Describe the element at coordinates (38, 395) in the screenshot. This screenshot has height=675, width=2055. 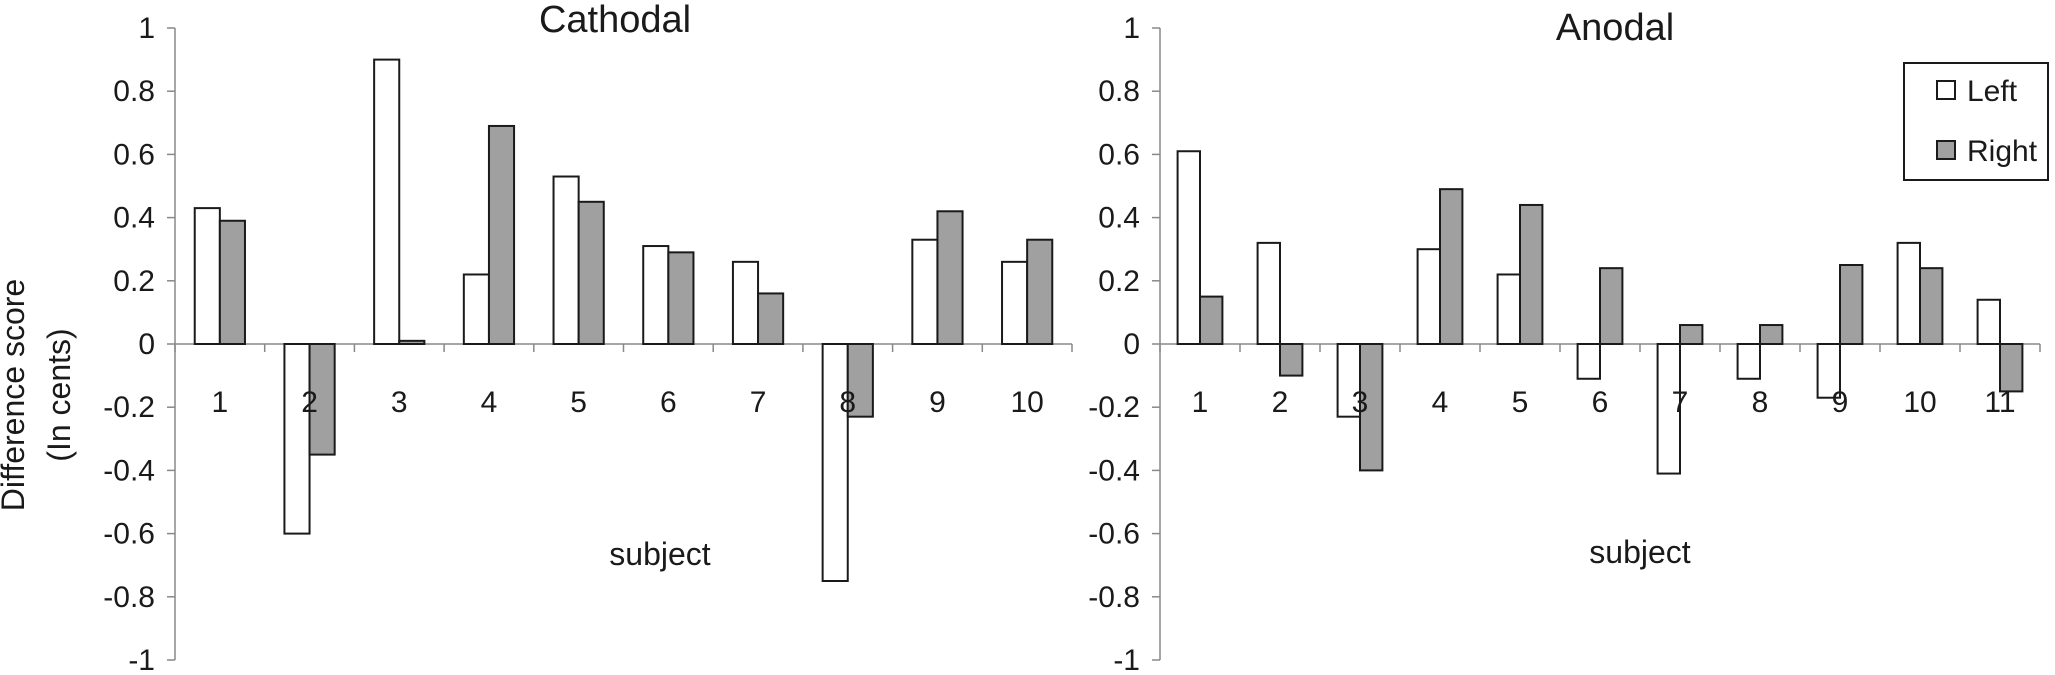
I see `y-axis-title: Difference score (In cents)` at that location.